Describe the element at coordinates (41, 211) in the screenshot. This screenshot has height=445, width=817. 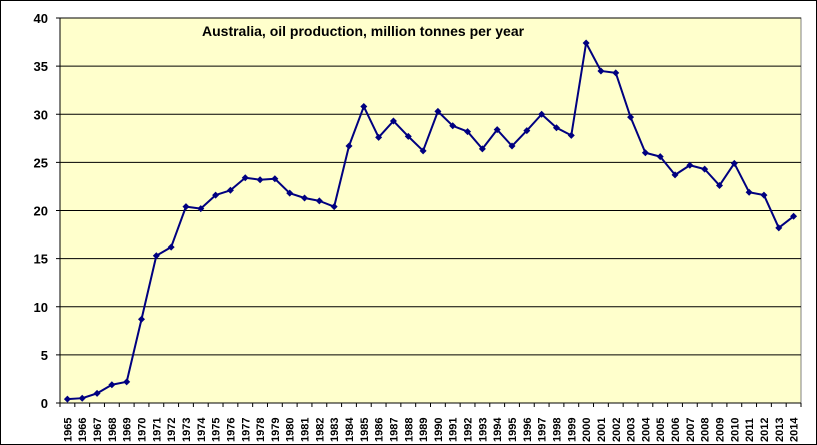
I see `y-tick-label: 20` at that location.